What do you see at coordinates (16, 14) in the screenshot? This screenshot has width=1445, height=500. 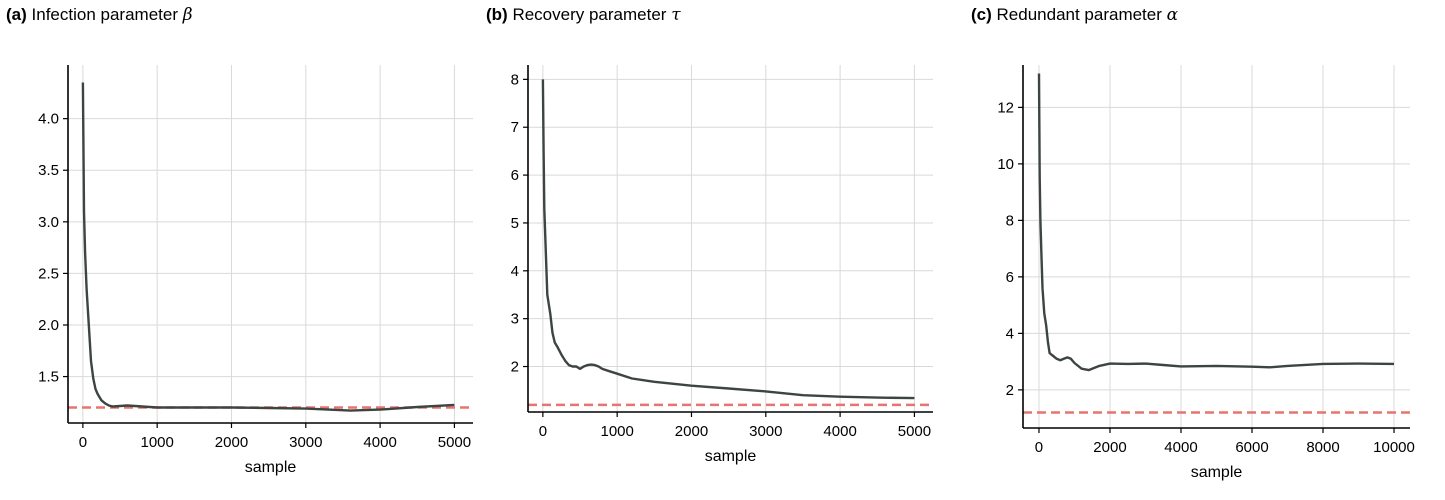 I see `panel-label: (a)` at bounding box center [16, 14].